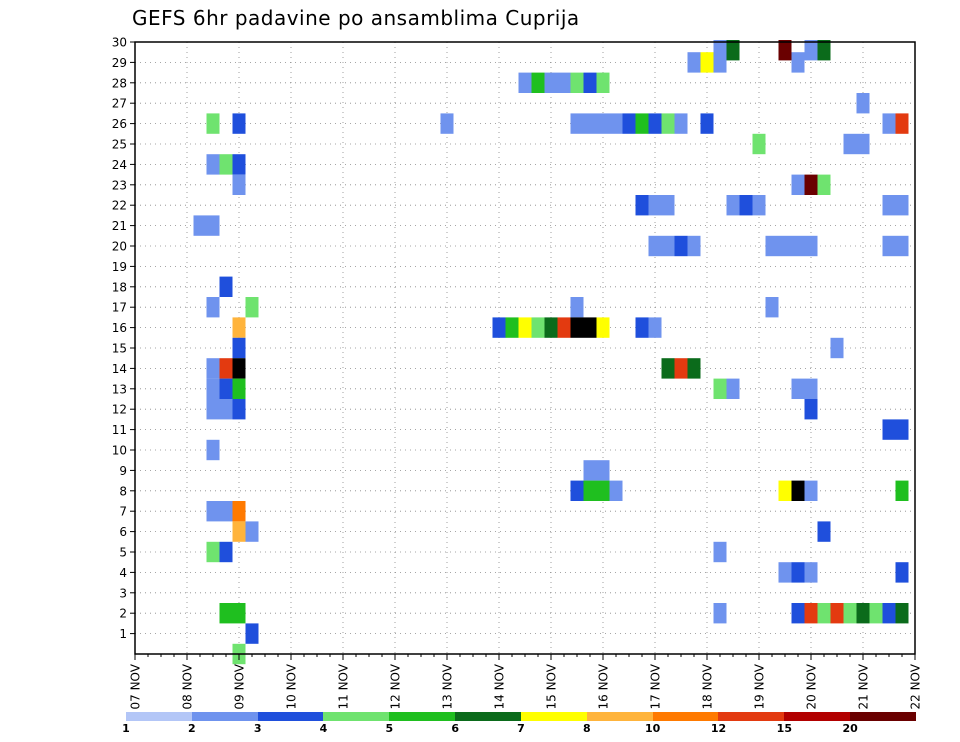 The width and height of the screenshot is (960, 742). I want to click on y-tick-label: 16, so click(119, 328).